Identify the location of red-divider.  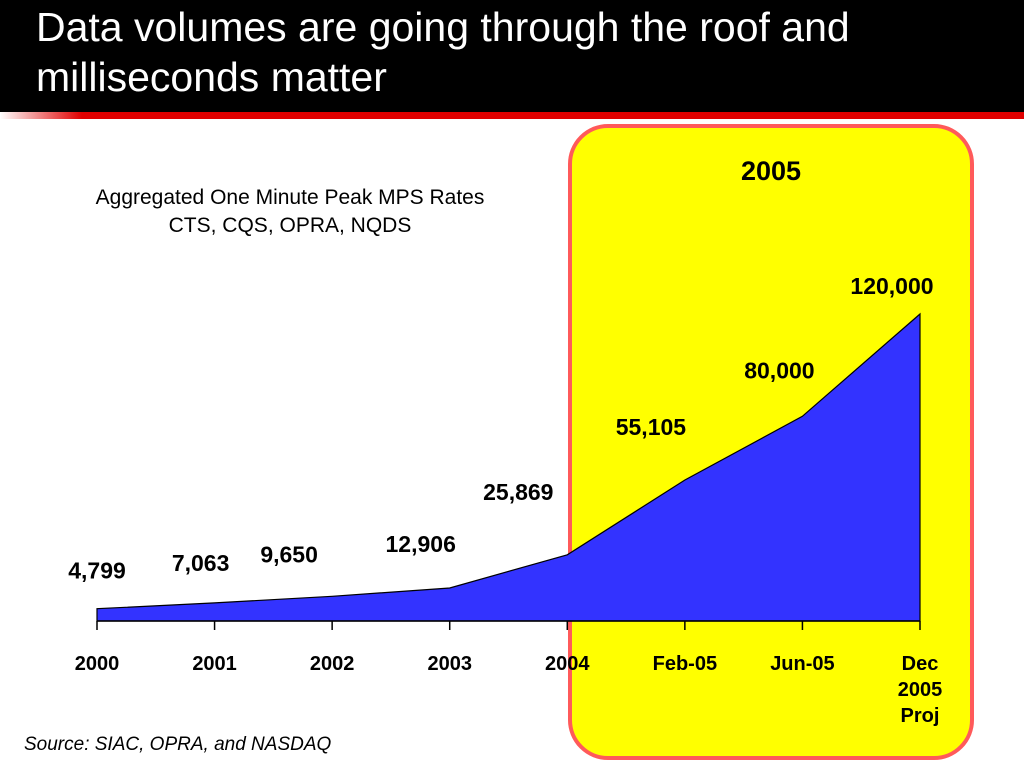
(512, 115).